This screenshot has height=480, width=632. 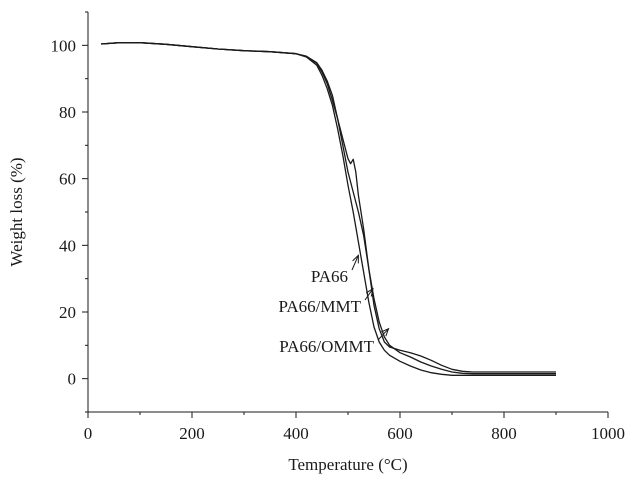 I want to click on y-tick-label: 100, so click(x=64, y=45).